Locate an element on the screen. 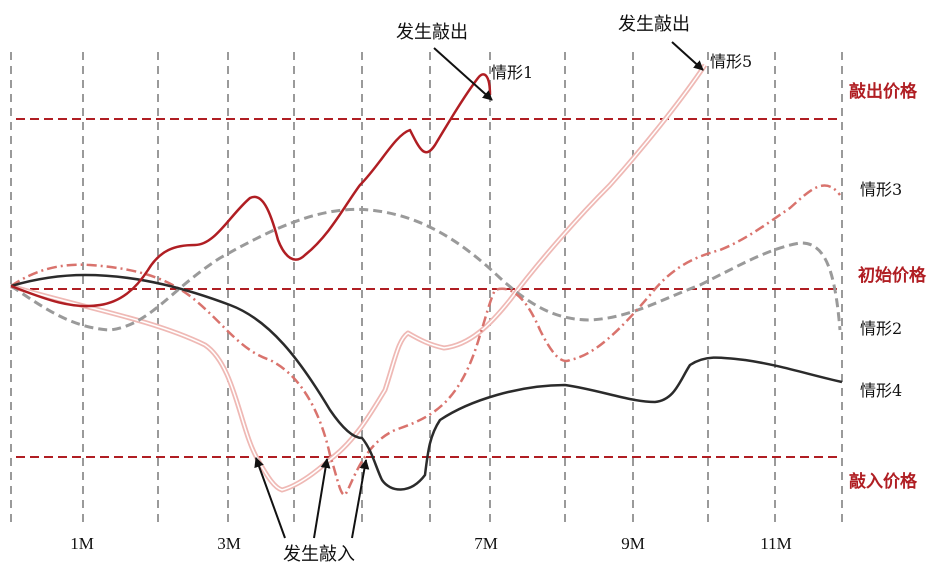 The width and height of the screenshot is (942, 567). x-tick-label-1m: 1M is located at coordinates (82, 543).